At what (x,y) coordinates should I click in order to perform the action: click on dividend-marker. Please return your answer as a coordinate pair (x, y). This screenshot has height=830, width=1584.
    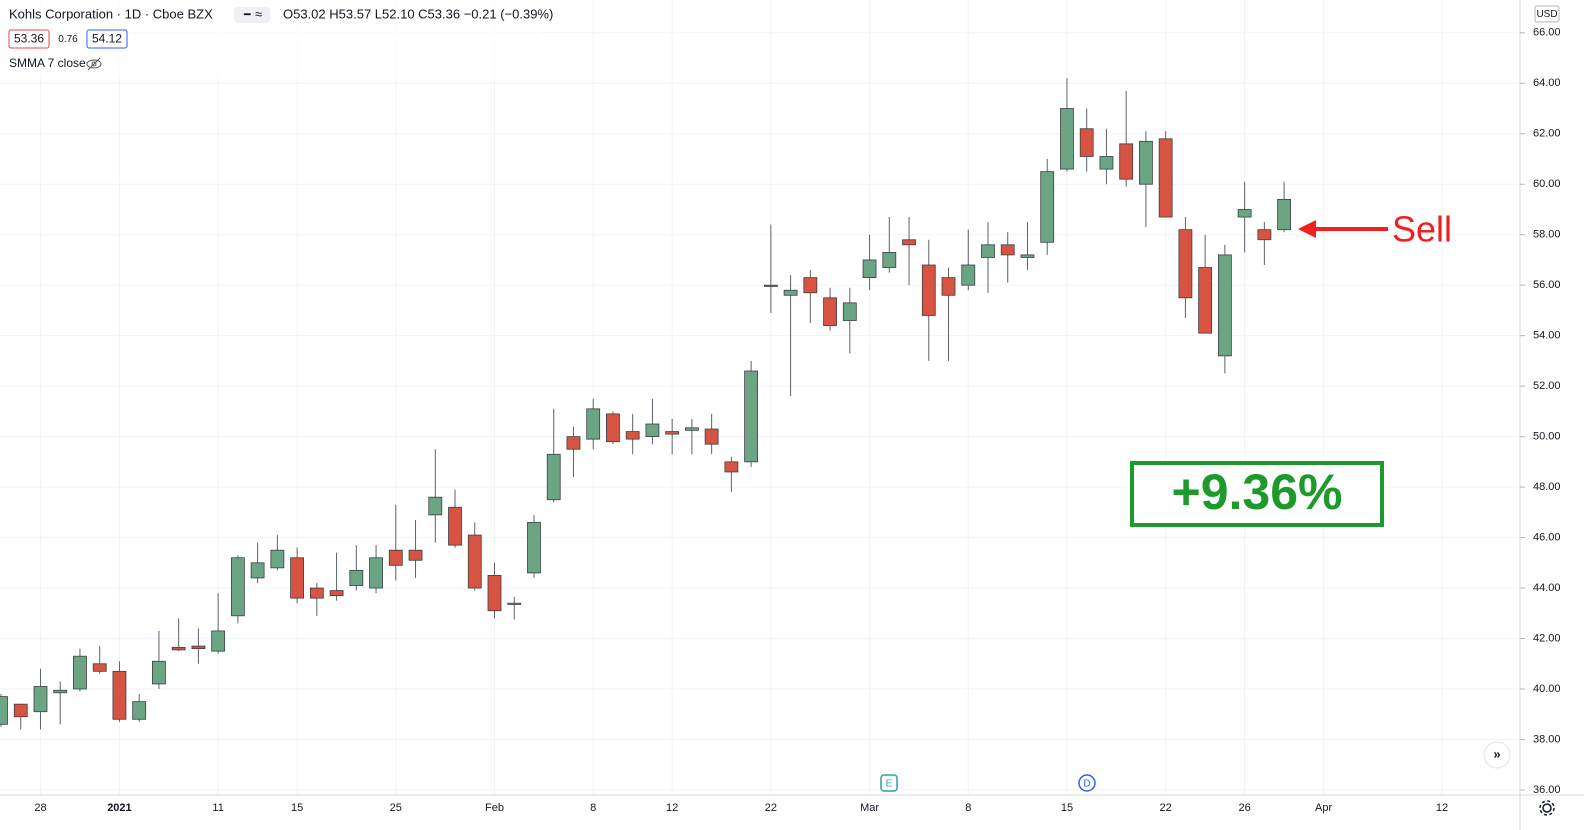
    Looking at the image, I should click on (1087, 783).